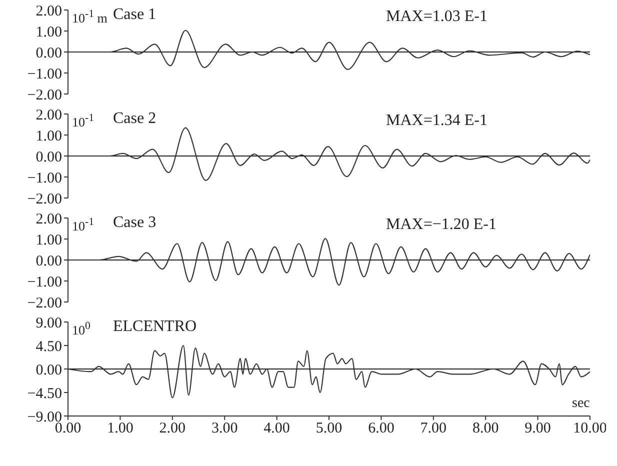 The height and width of the screenshot is (466, 617). Describe the element at coordinates (581, 404) in the screenshot. I see `x-axis-title: sec` at that location.